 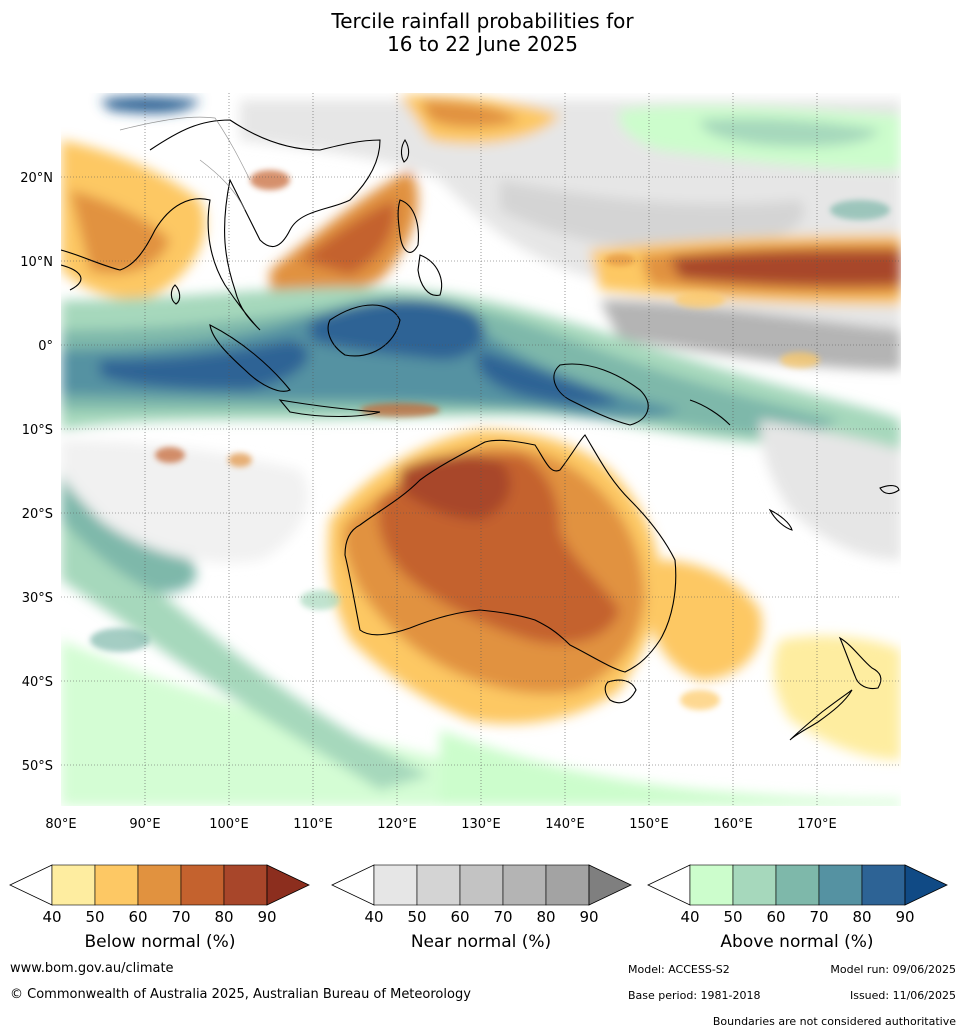 What do you see at coordinates (775, 917) in the screenshot?
I see `colorbar-above-tick-label: 60` at bounding box center [775, 917].